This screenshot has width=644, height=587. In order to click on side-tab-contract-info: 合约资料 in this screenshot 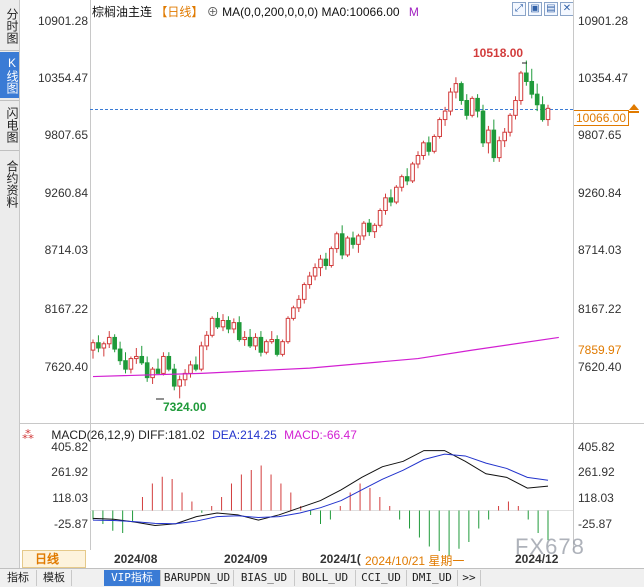, I will do `click(12, 184)`.